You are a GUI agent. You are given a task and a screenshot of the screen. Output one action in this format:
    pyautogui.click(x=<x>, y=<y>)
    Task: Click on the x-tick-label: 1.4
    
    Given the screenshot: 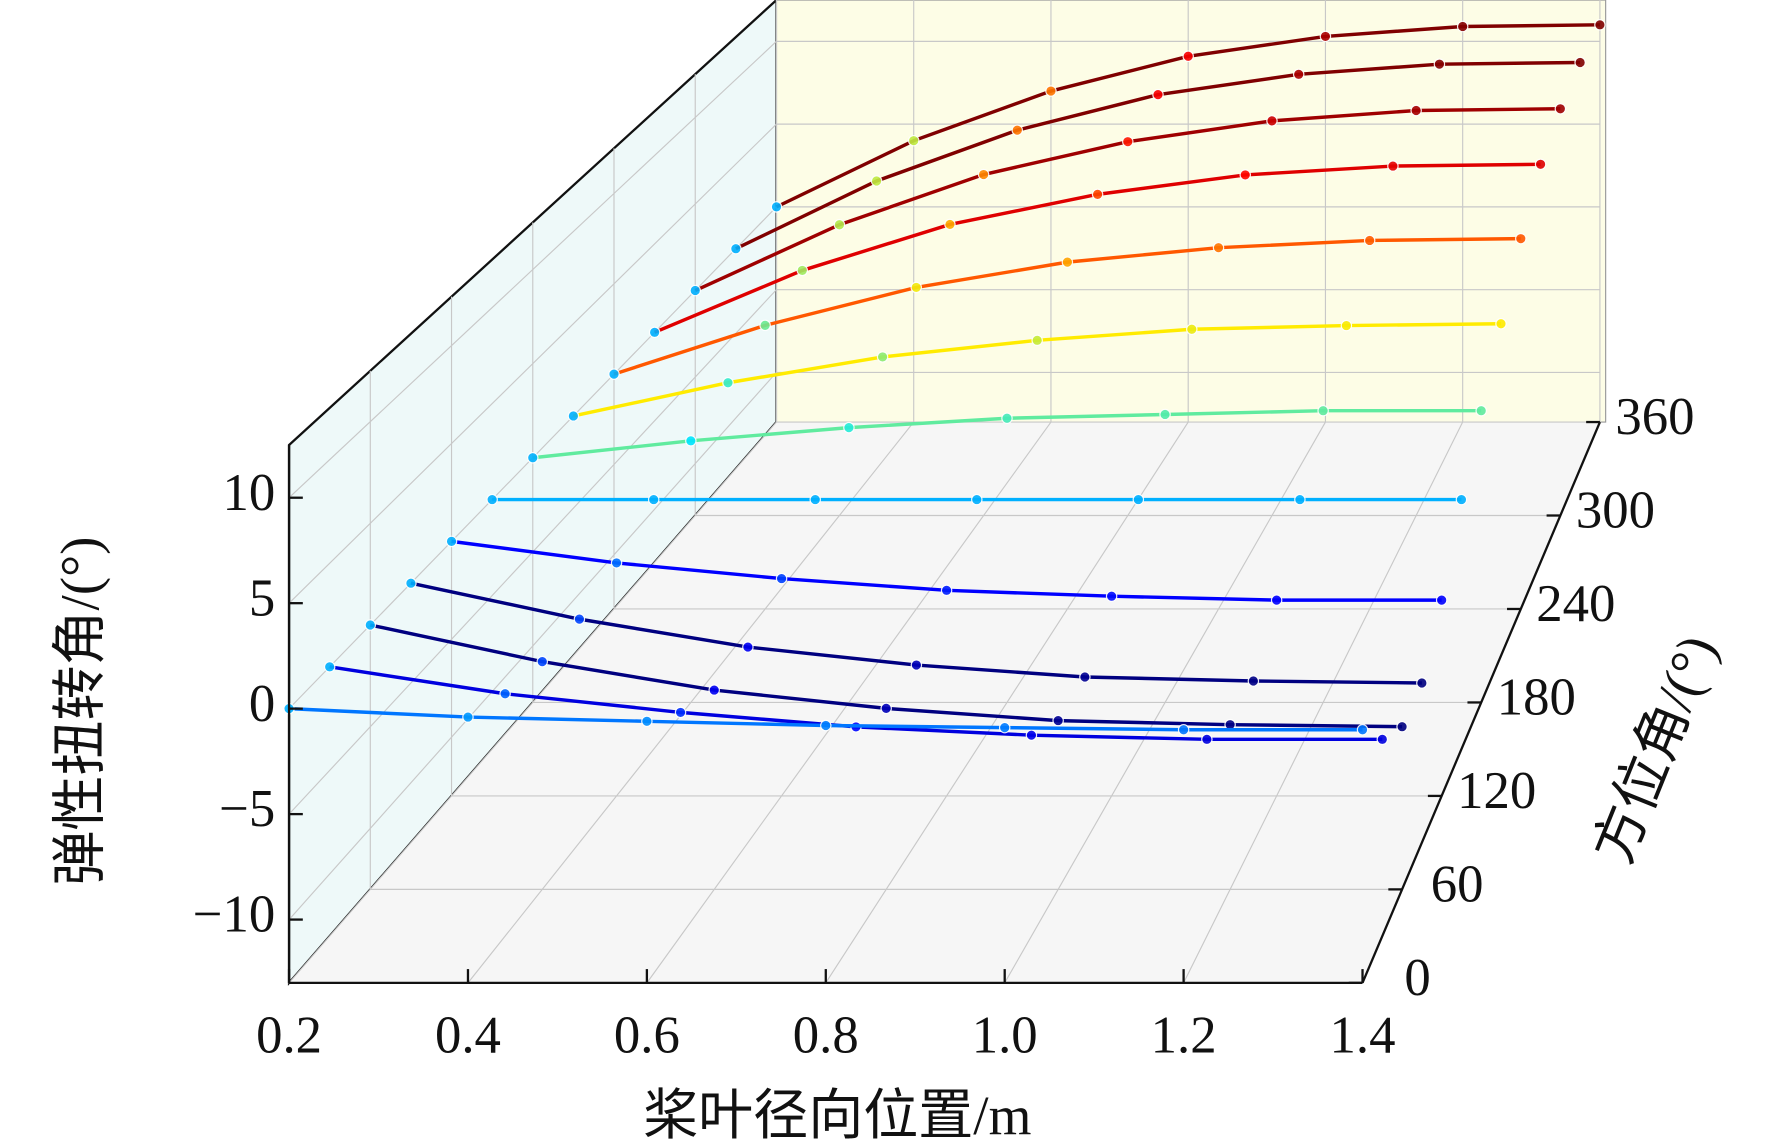 What is the action you would take?
    pyautogui.click(x=1363, y=1035)
    